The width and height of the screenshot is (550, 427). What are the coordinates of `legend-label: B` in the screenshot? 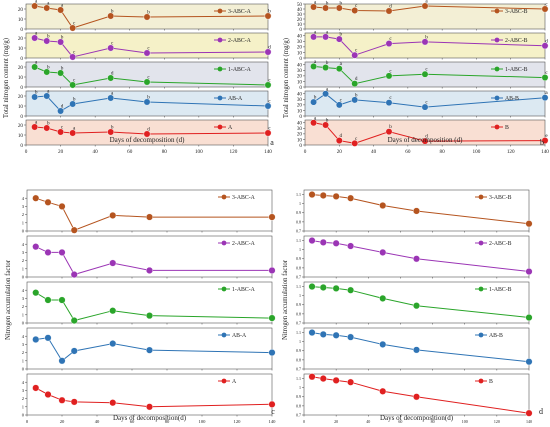 It's located at (491, 382).